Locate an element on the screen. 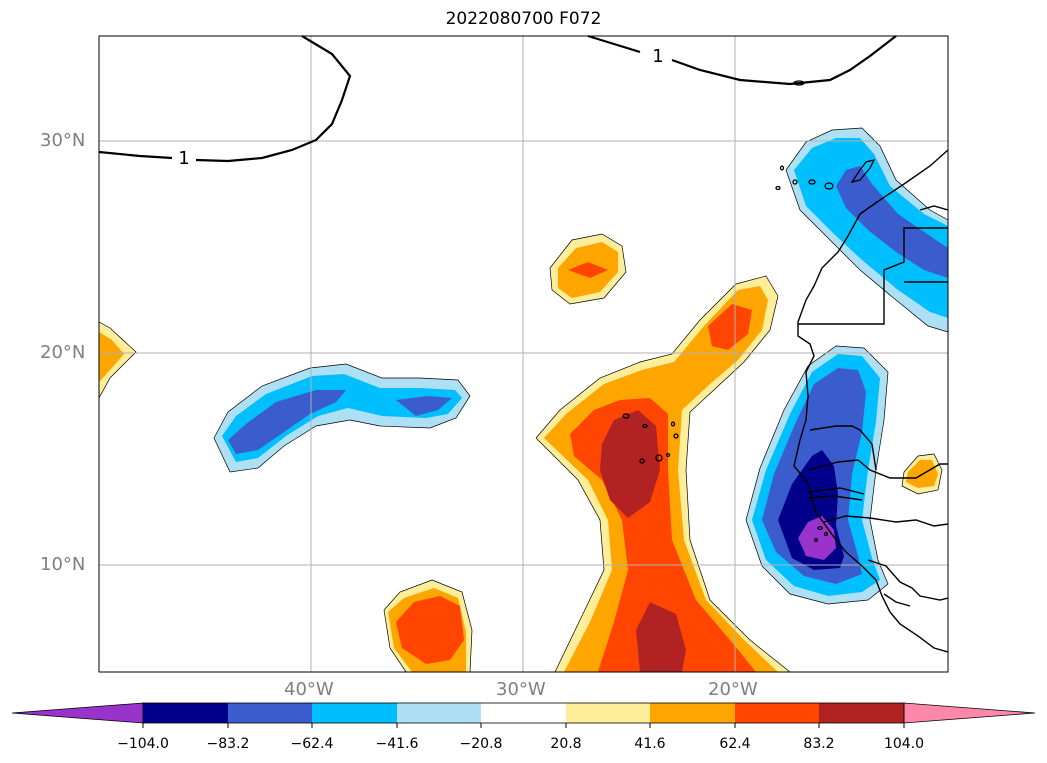 This screenshot has height=763, width=1047. border-gambia is located at coordinates (836, 491).